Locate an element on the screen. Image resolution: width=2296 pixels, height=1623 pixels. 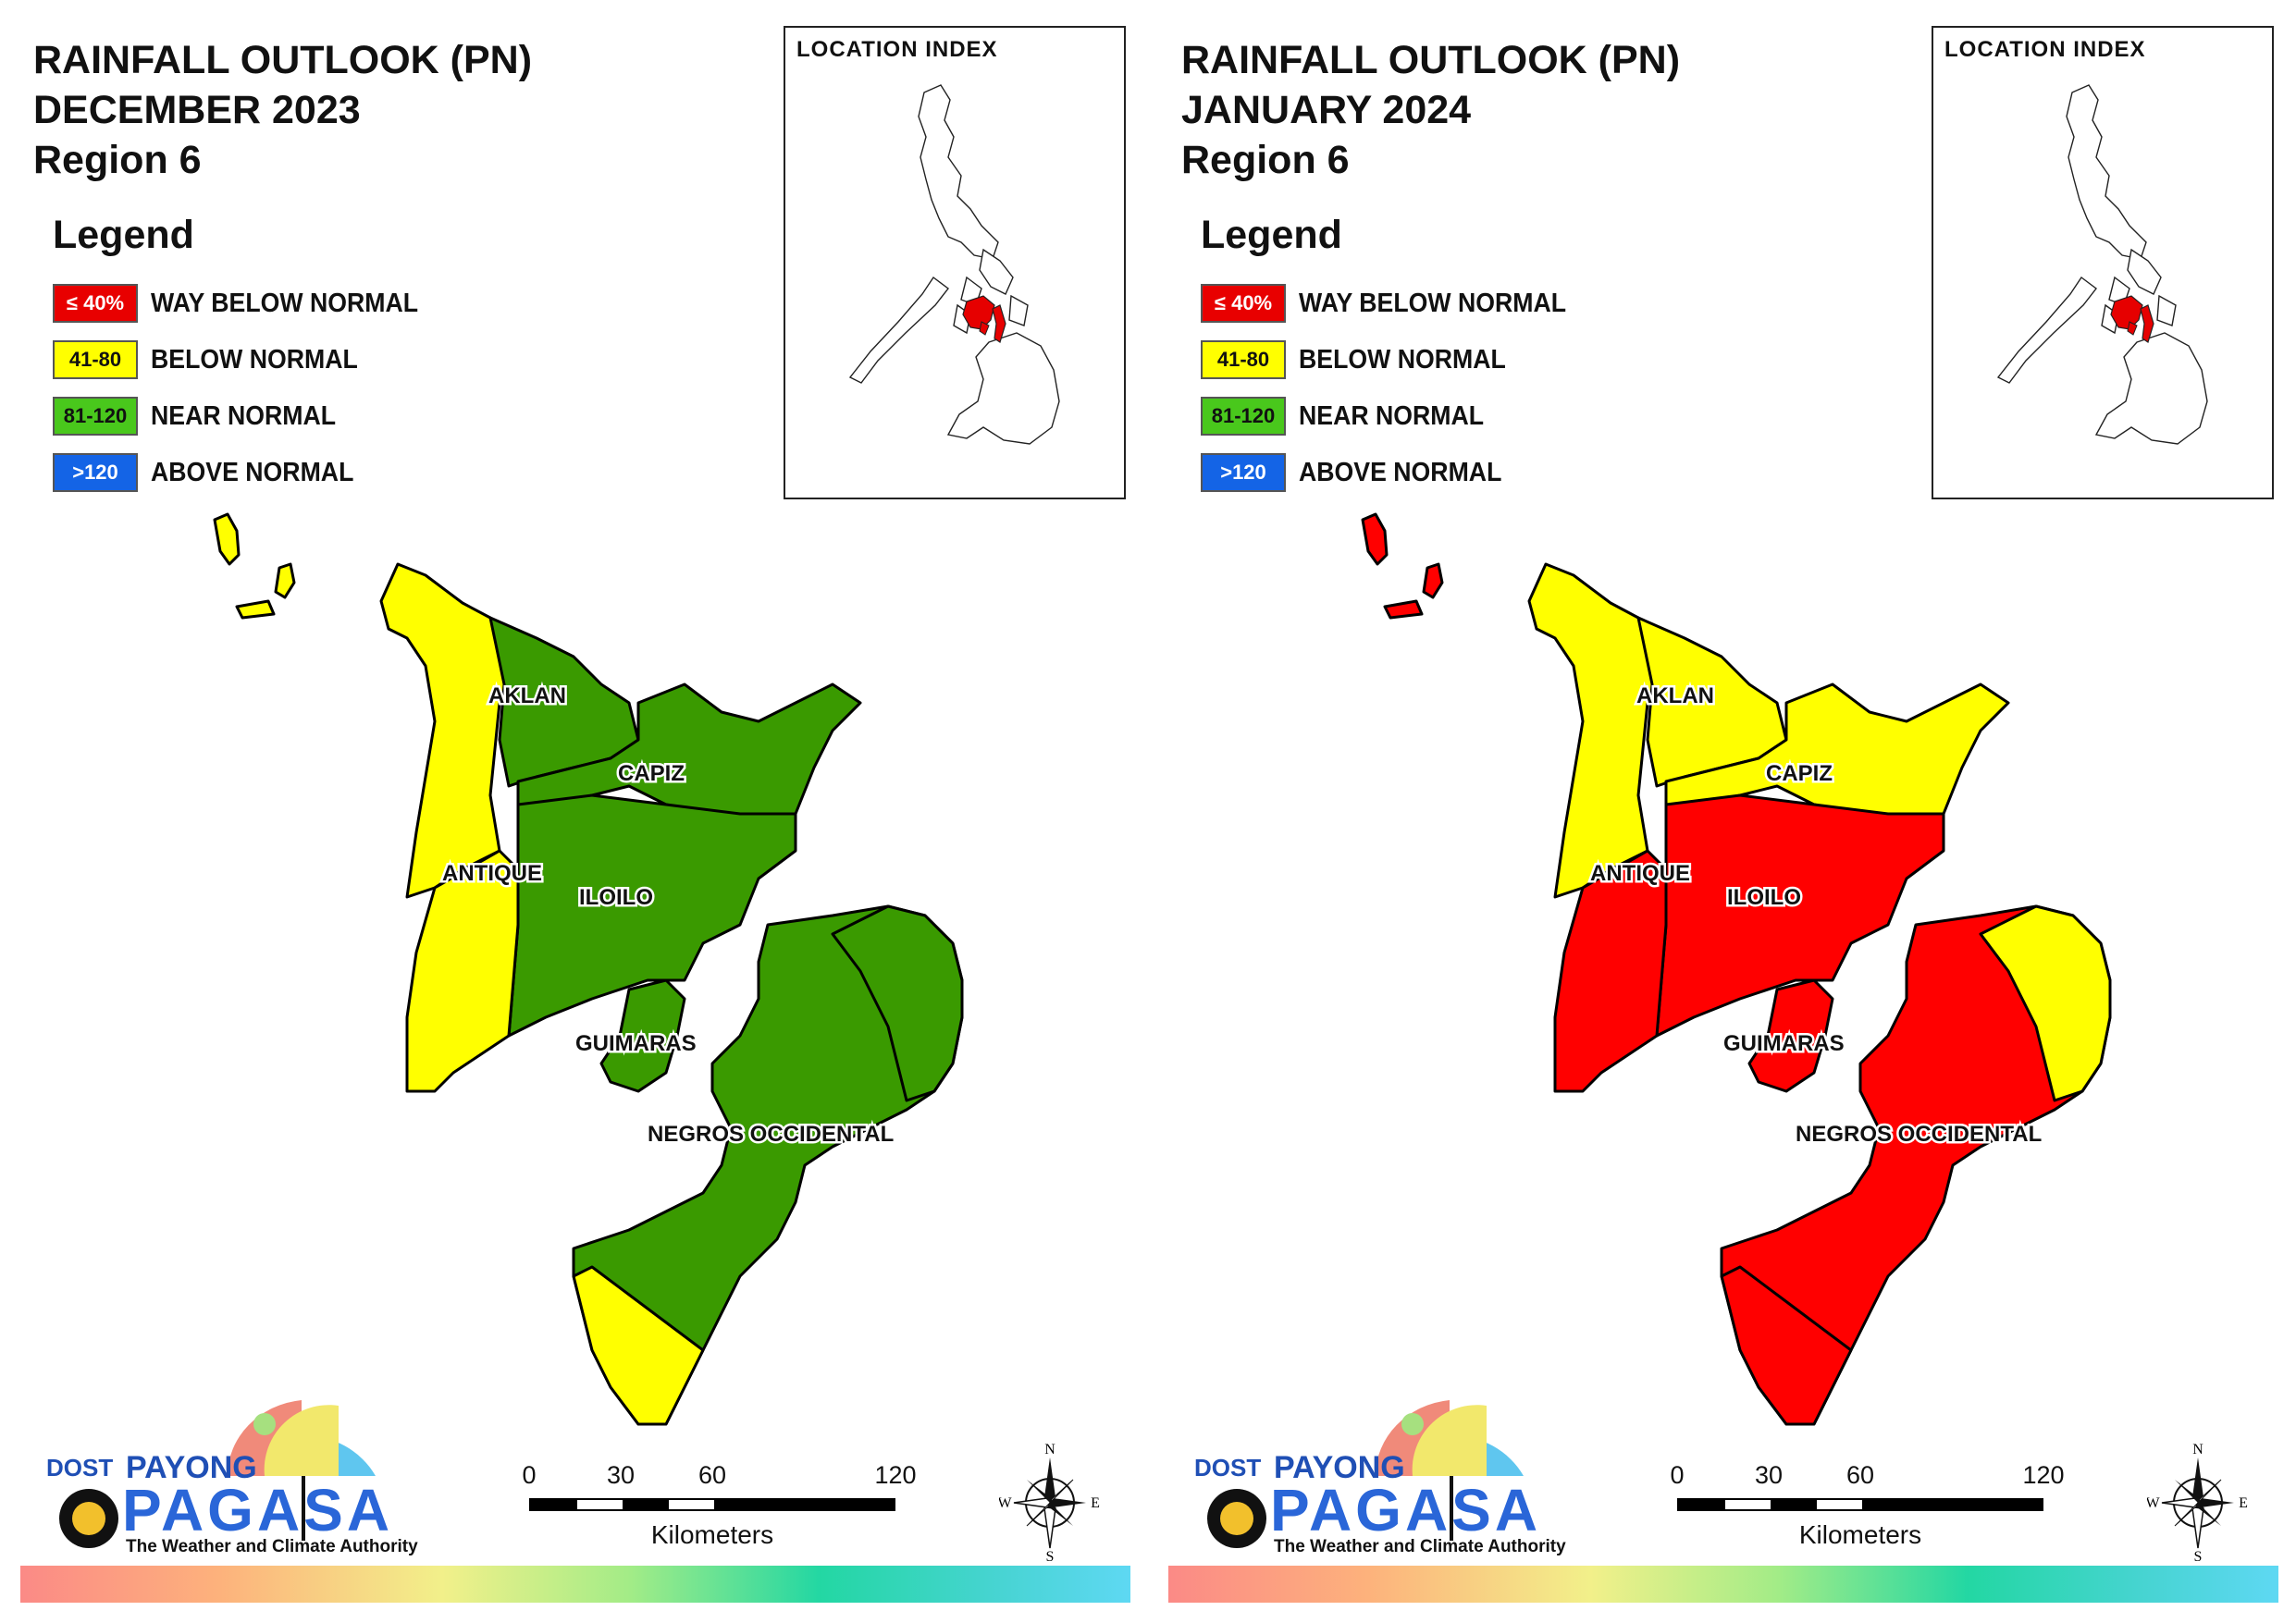
label-negros: NEGROS OCCIDENTAL is located at coordinates (771, 1134).